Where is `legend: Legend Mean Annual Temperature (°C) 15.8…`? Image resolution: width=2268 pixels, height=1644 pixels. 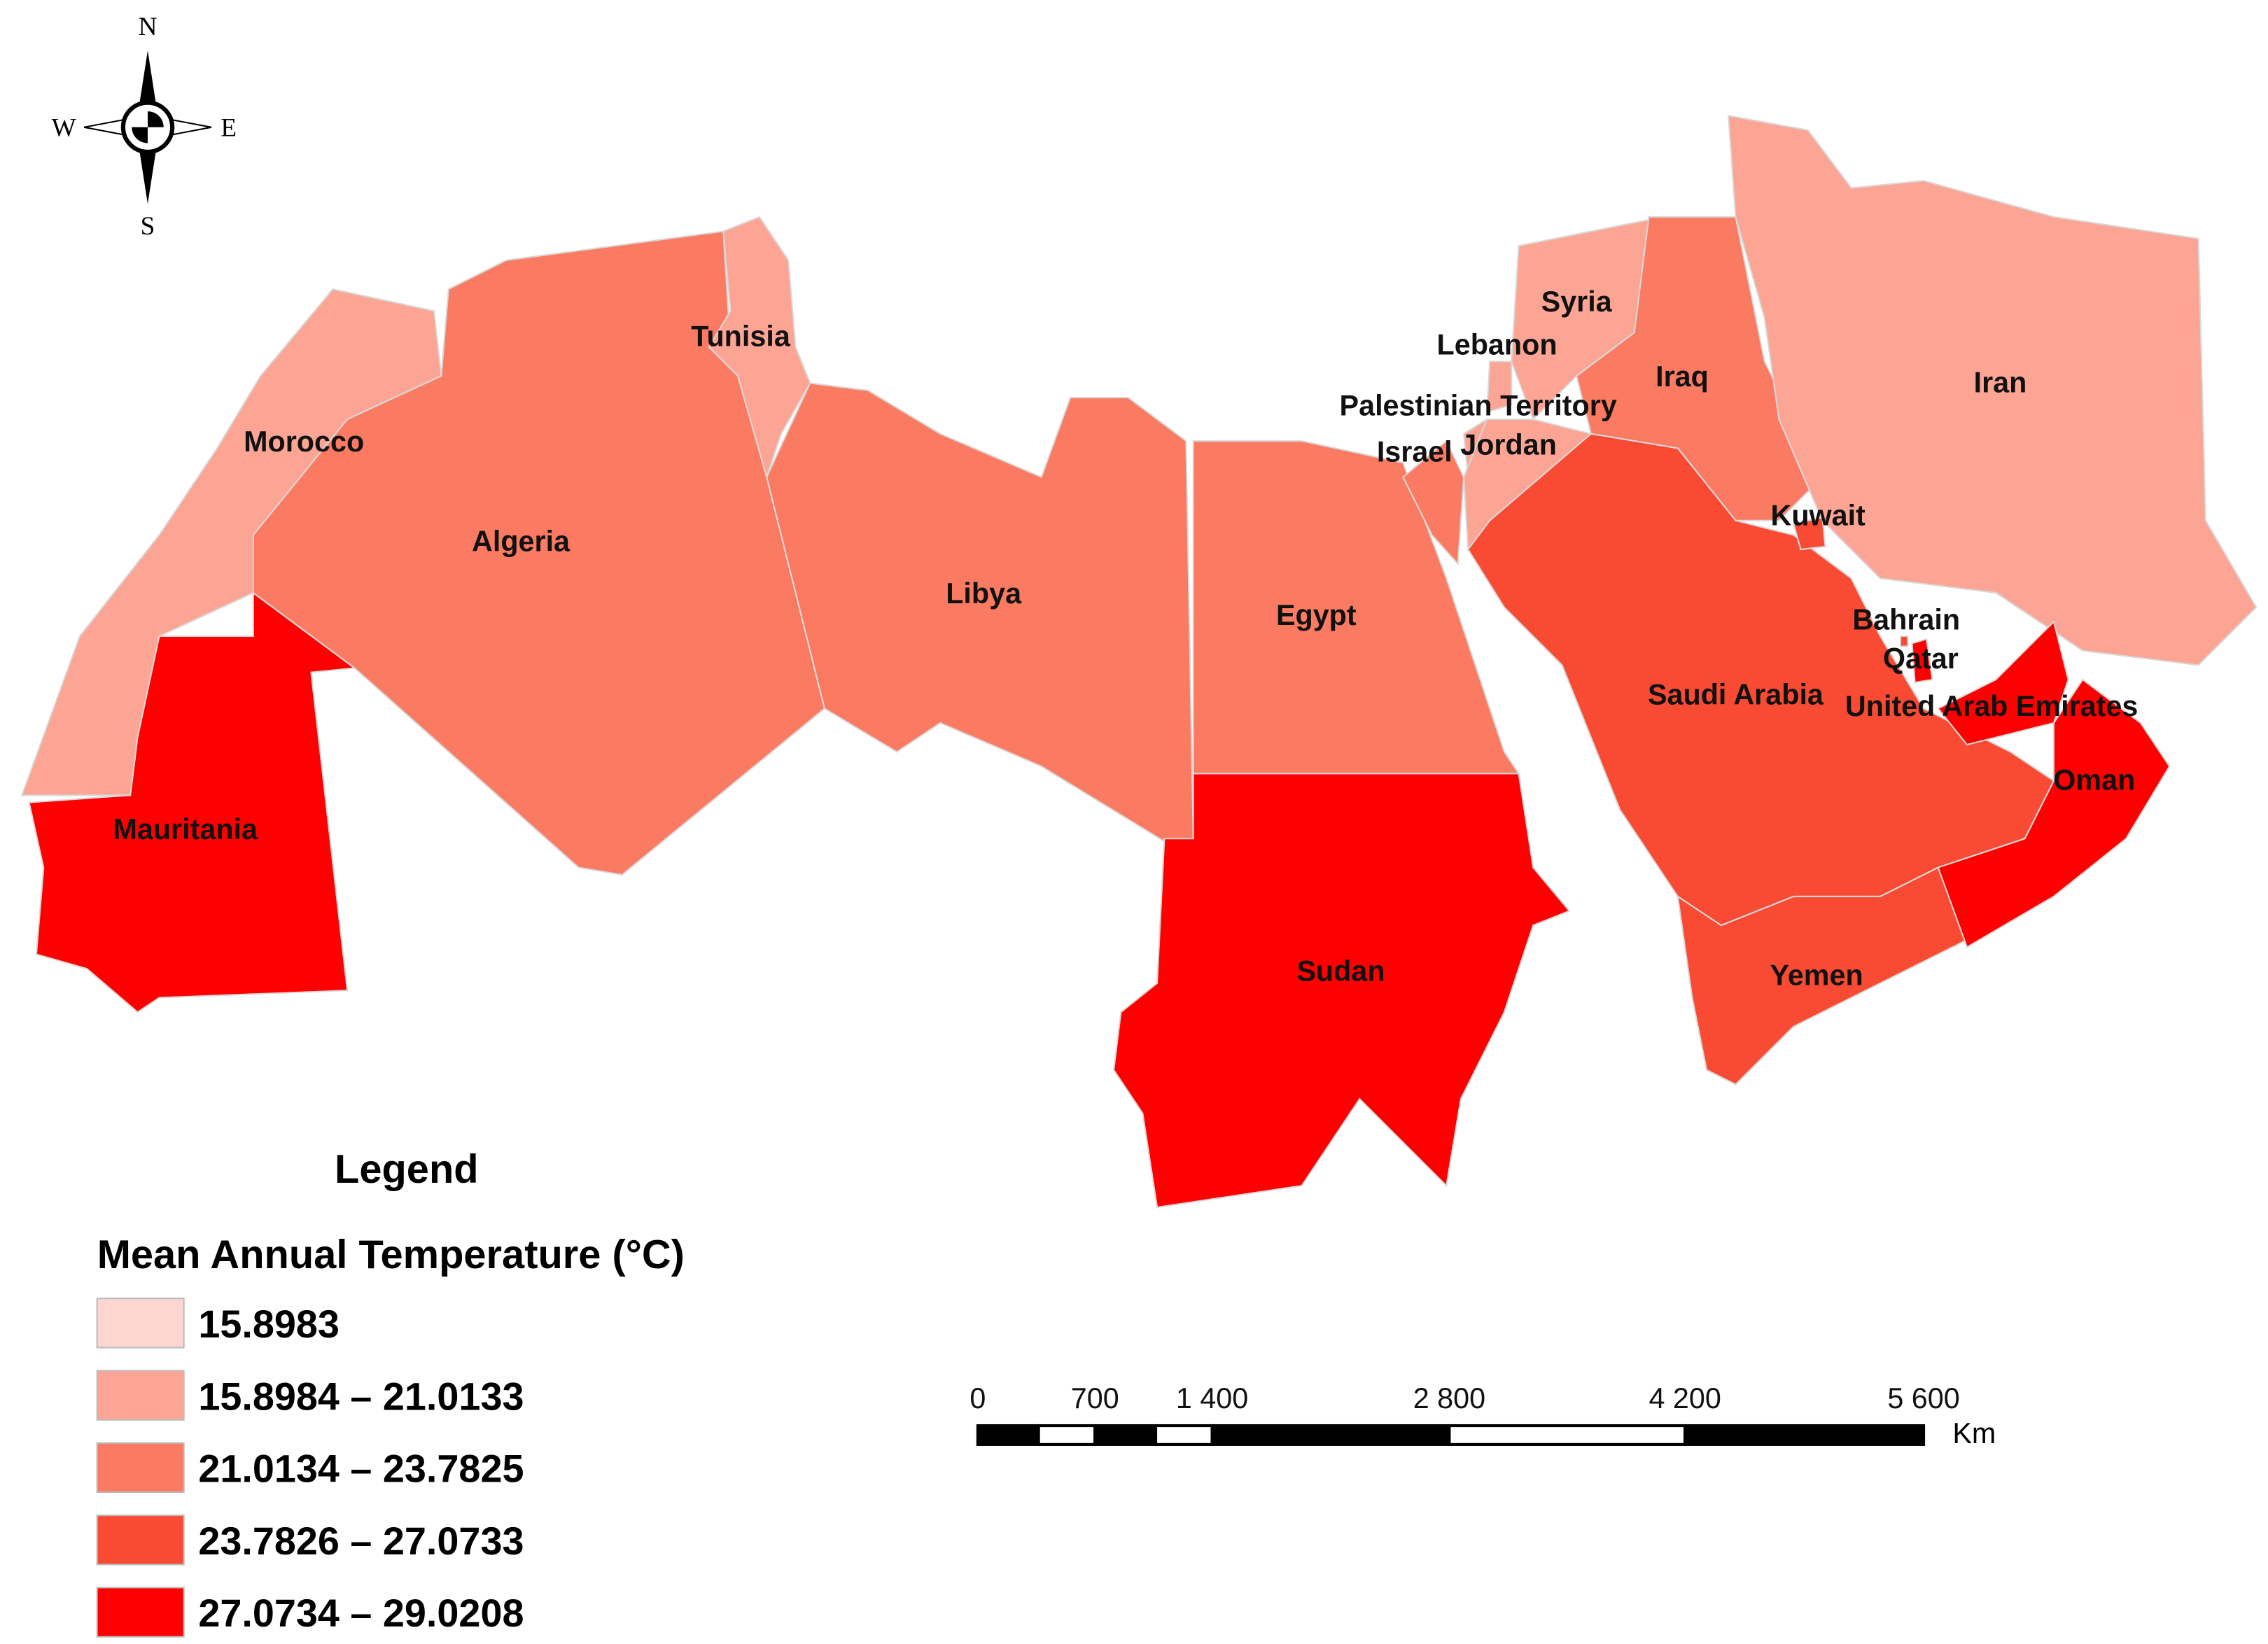 legend: Legend Mean Annual Temperature (°C) 15.8… is located at coordinates (390, 1392).